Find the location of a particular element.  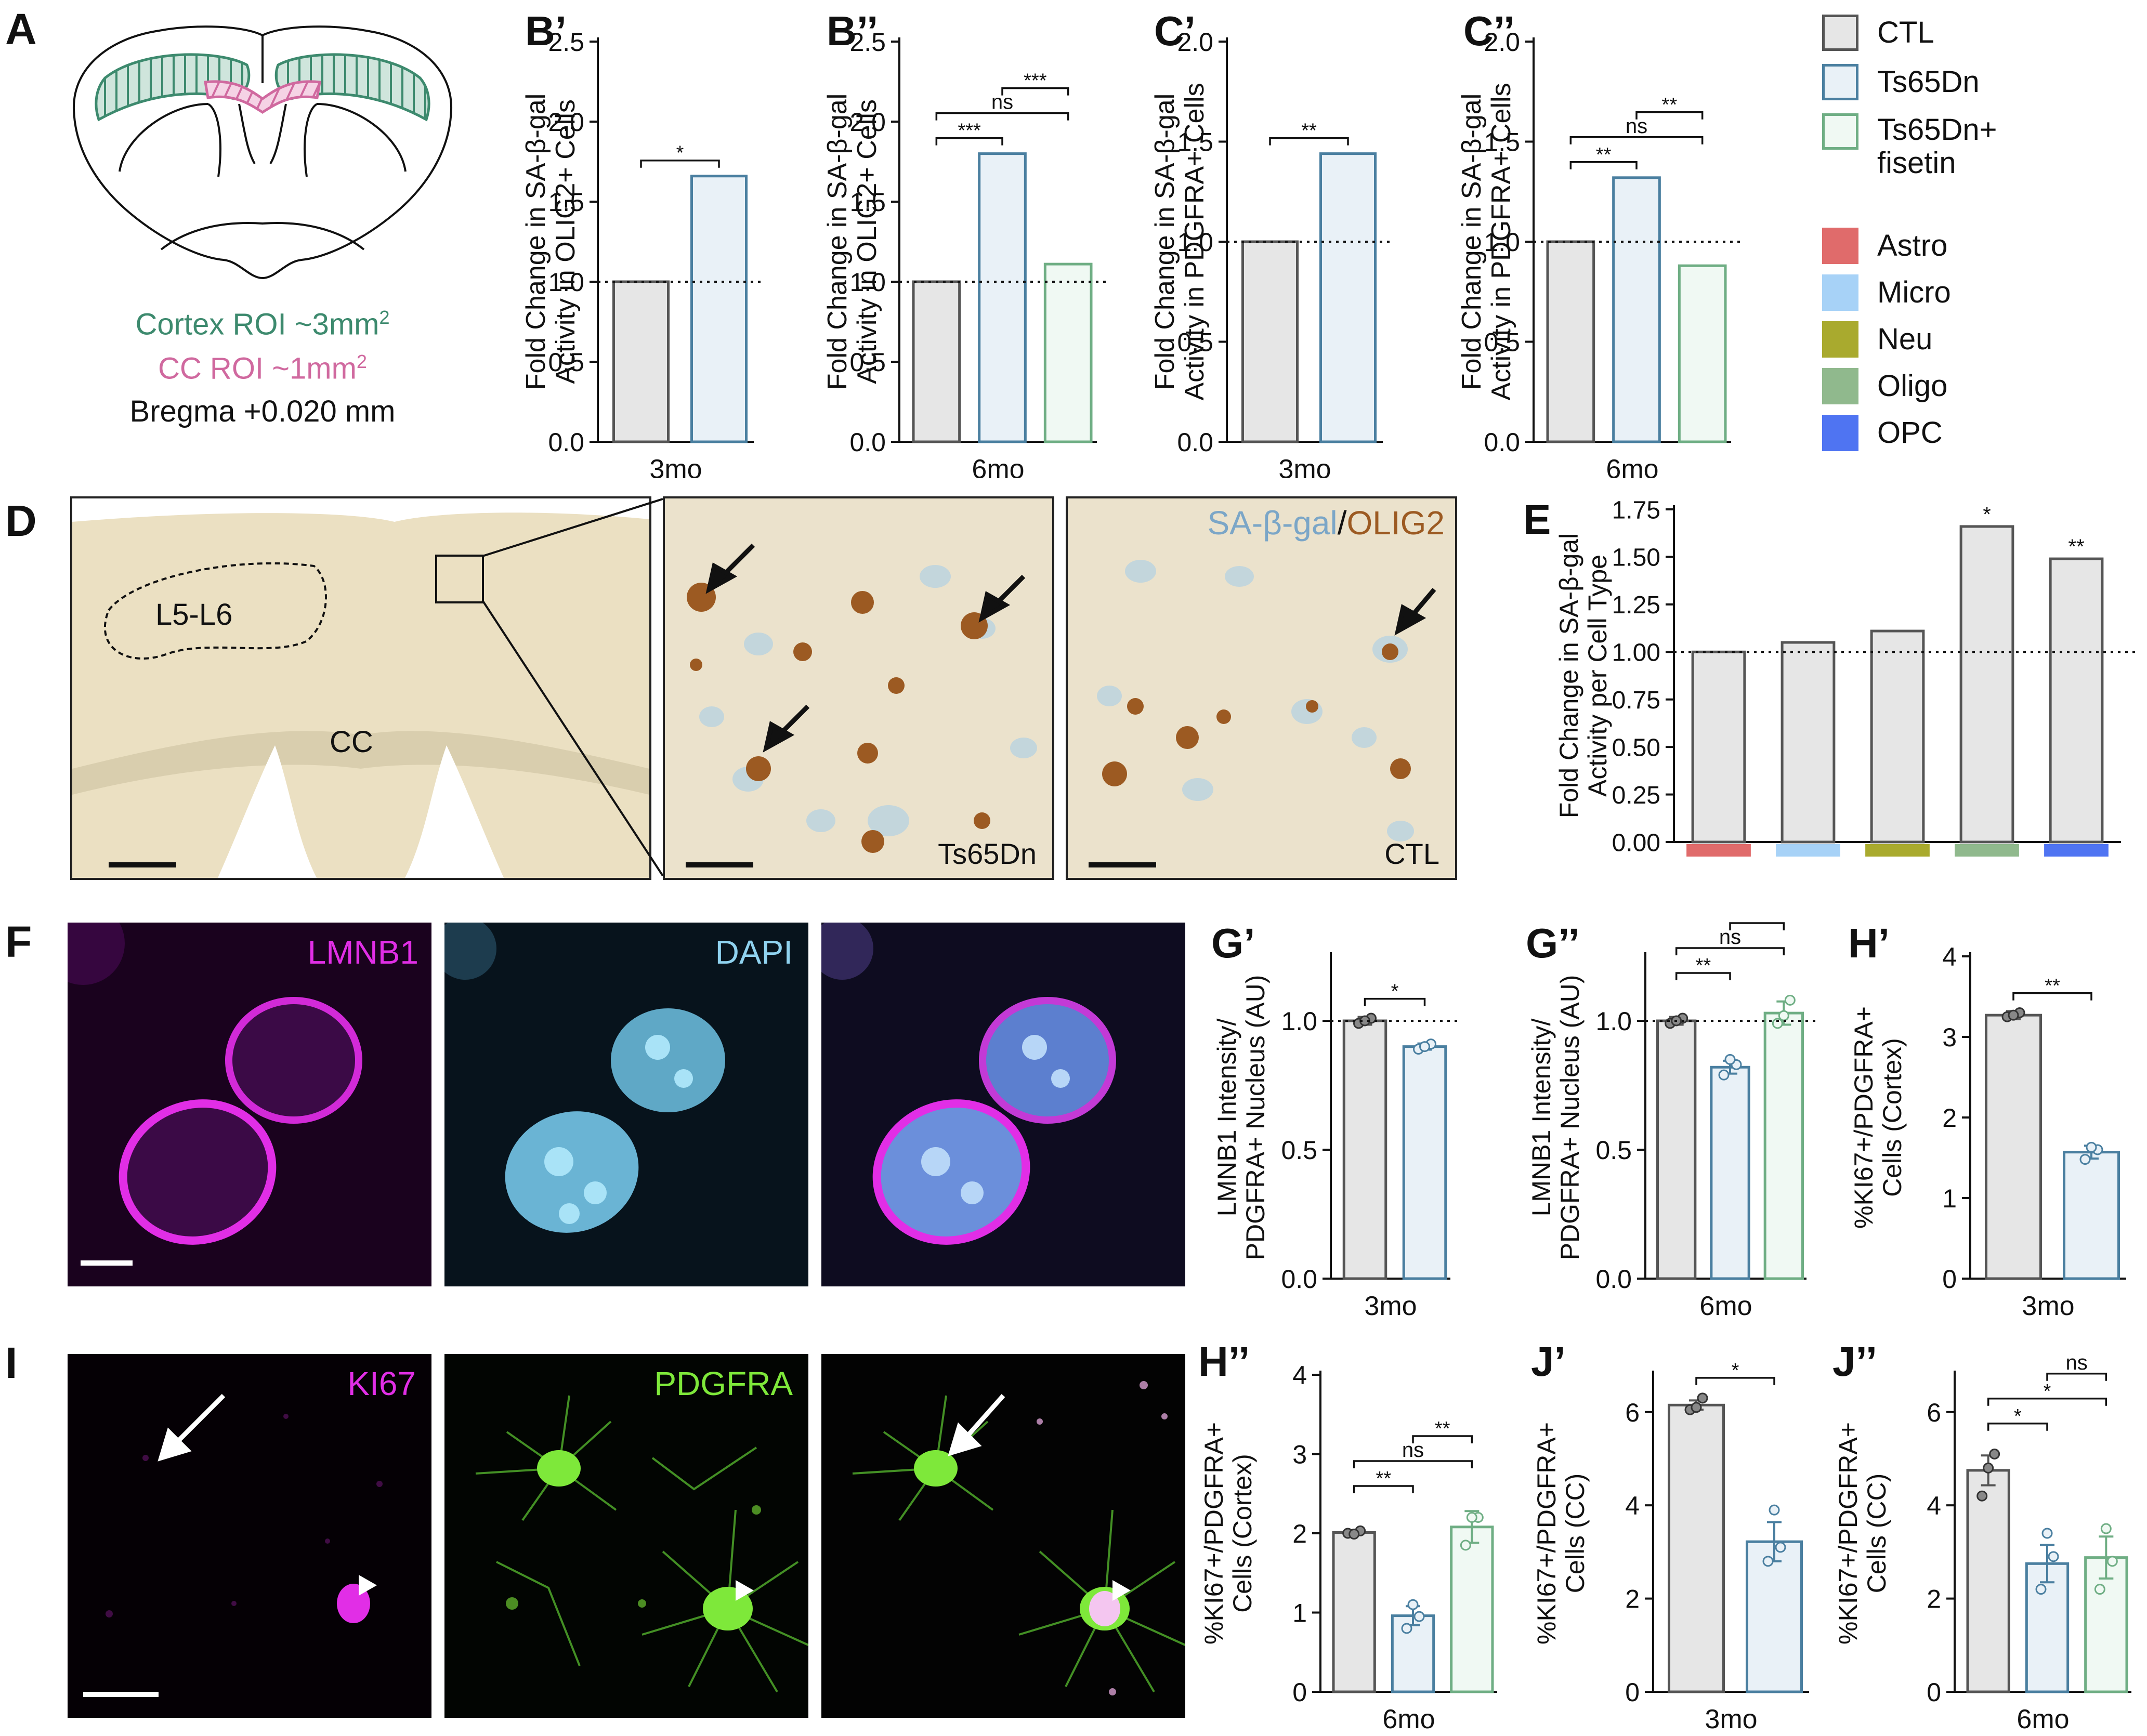

legend-label: CTL is located at coordinates (1906, 33).